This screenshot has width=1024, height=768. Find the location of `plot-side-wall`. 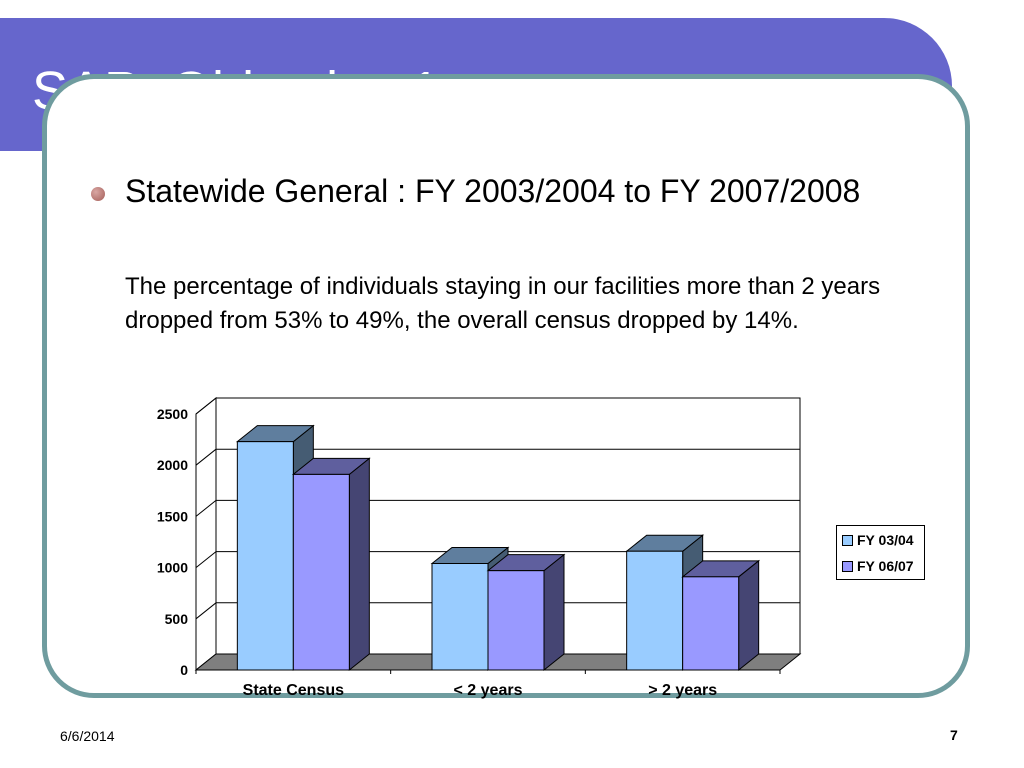

plot-side-wall is located at coordinates (206, 534).